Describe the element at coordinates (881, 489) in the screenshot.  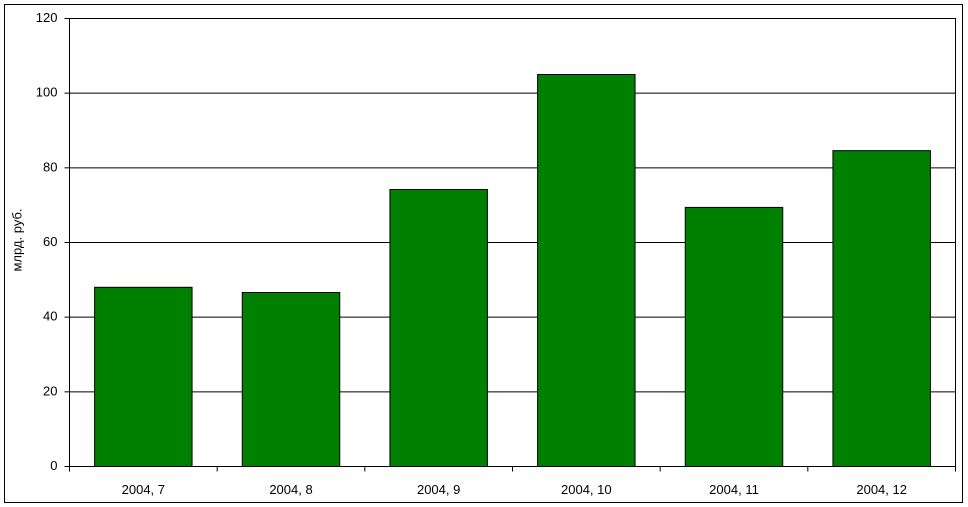
I see `x-tick-label: 2004, 12` at that location.